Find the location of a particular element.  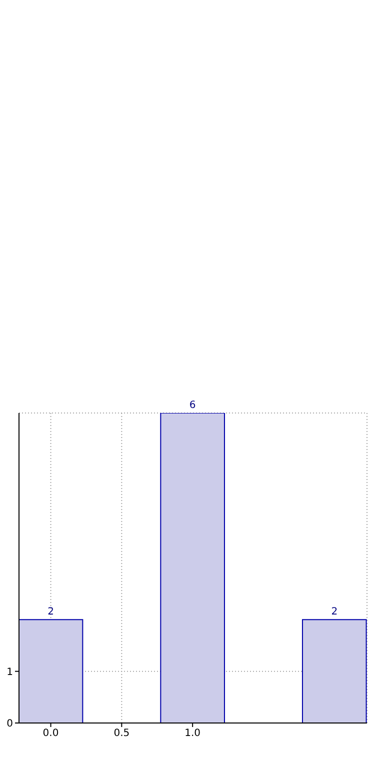

y-tick-label: 0 is located at coordinates (9, 724).